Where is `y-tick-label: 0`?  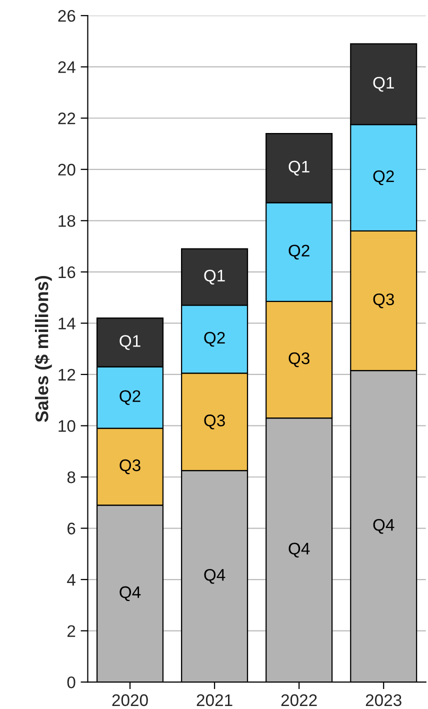 y-tick-label: 0 is located at coordinates (71, 682).